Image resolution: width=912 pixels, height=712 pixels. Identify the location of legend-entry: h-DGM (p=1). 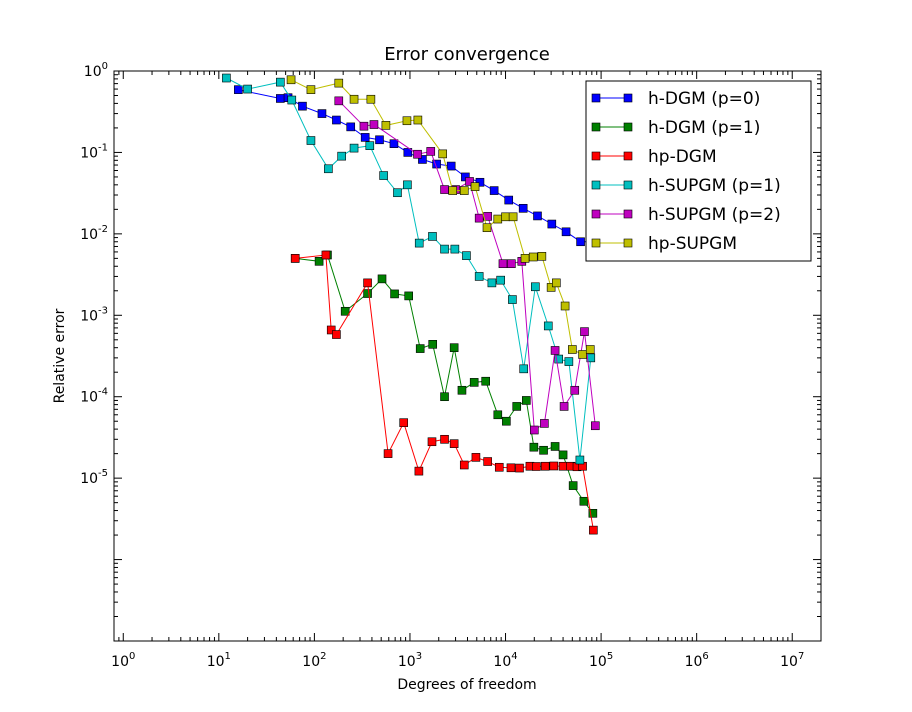
(675, 128).